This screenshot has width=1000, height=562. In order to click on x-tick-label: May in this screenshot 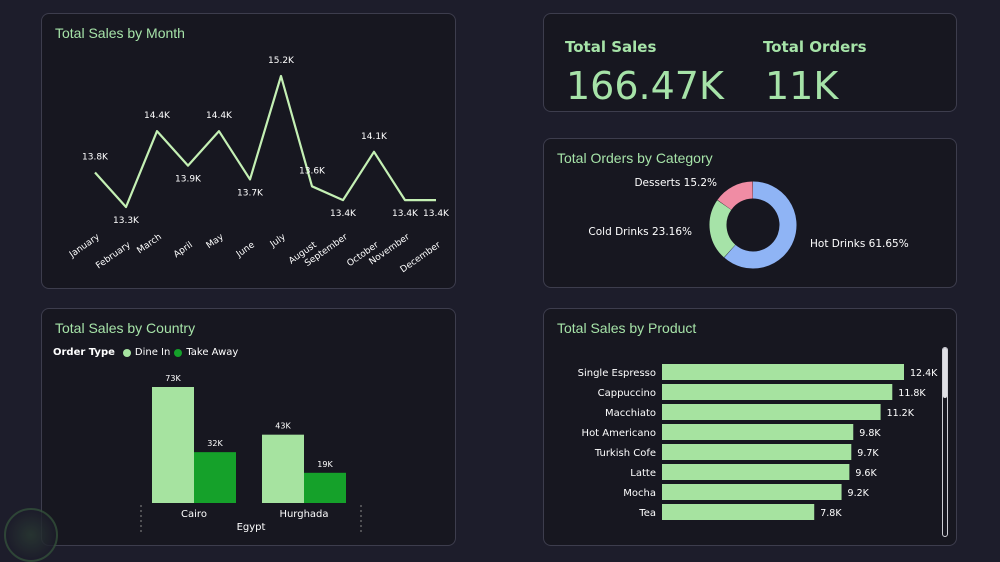, I will do `click(216, 241)`.